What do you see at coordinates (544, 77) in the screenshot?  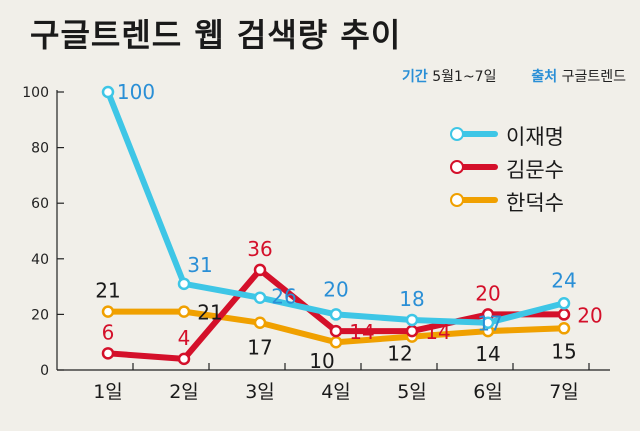 I see `source-key: 출처` at bounding box center [544, 77].